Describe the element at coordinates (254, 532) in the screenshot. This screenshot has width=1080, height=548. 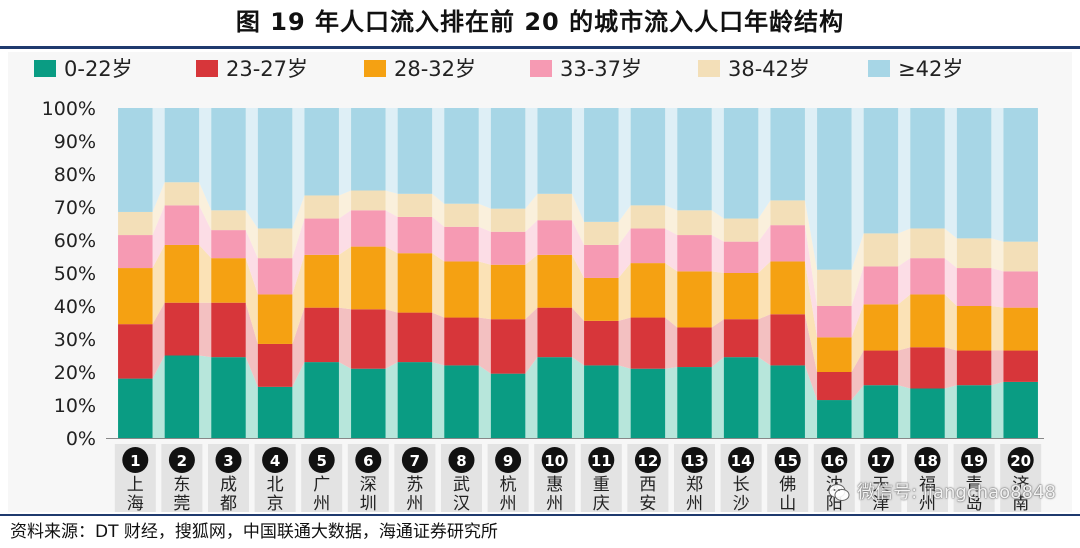
I see `source-note: 资料来源：DT 财经，搜狐网，中国联通大数据，海通证券研究所` at that location.